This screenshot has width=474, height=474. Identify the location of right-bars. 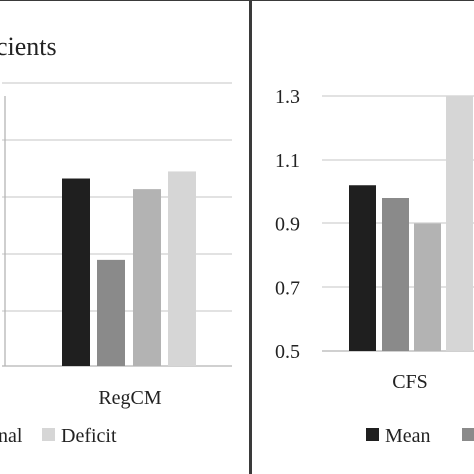
(411, 223).